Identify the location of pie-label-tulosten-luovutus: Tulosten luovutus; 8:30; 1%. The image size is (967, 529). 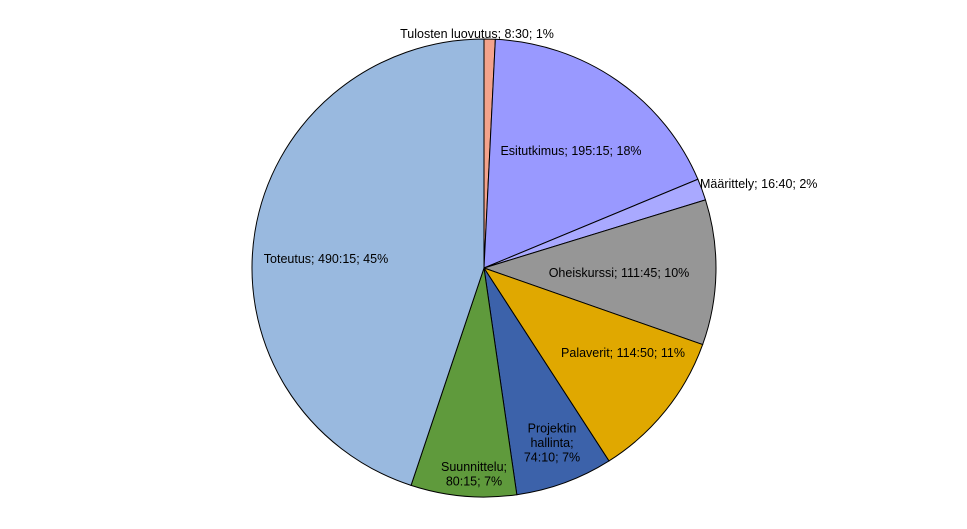
(477, 34).